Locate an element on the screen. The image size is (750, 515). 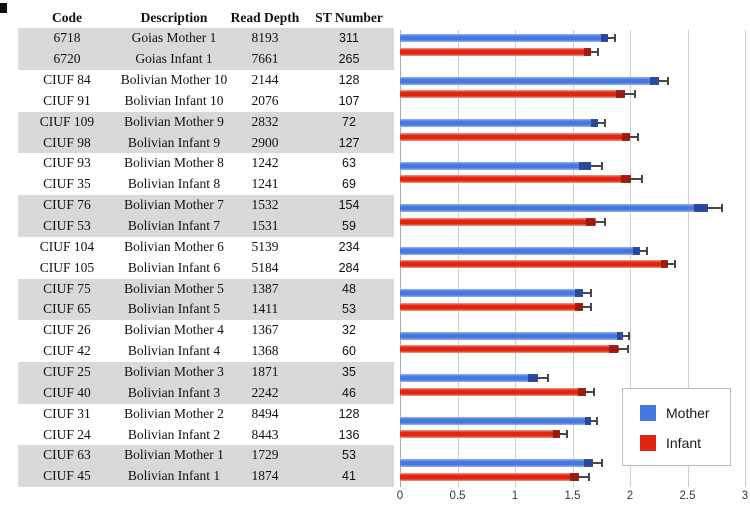
table-row: CIUF 91 Bolivian Infant 10 2076 107 is located at coordinates (200, 101).